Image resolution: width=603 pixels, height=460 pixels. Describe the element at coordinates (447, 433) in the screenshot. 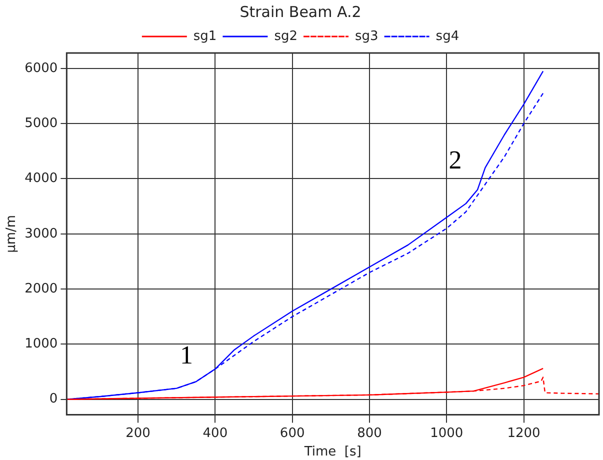

I see `x-tick-label: 1000` at that location.